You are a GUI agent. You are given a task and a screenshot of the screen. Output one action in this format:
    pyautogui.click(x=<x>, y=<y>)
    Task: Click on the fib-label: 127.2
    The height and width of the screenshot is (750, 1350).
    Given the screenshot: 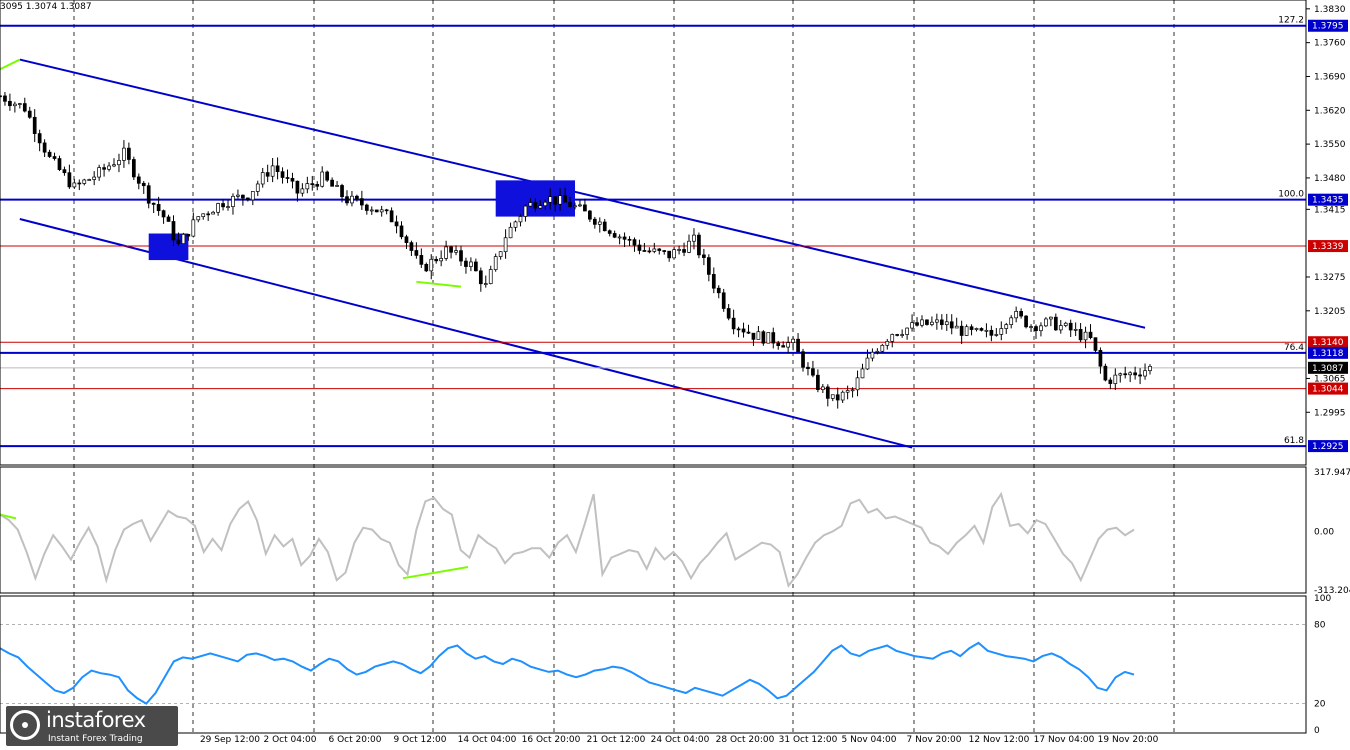 What is the action you would take?
    pyautogui.click(x=1291, y=21)
    